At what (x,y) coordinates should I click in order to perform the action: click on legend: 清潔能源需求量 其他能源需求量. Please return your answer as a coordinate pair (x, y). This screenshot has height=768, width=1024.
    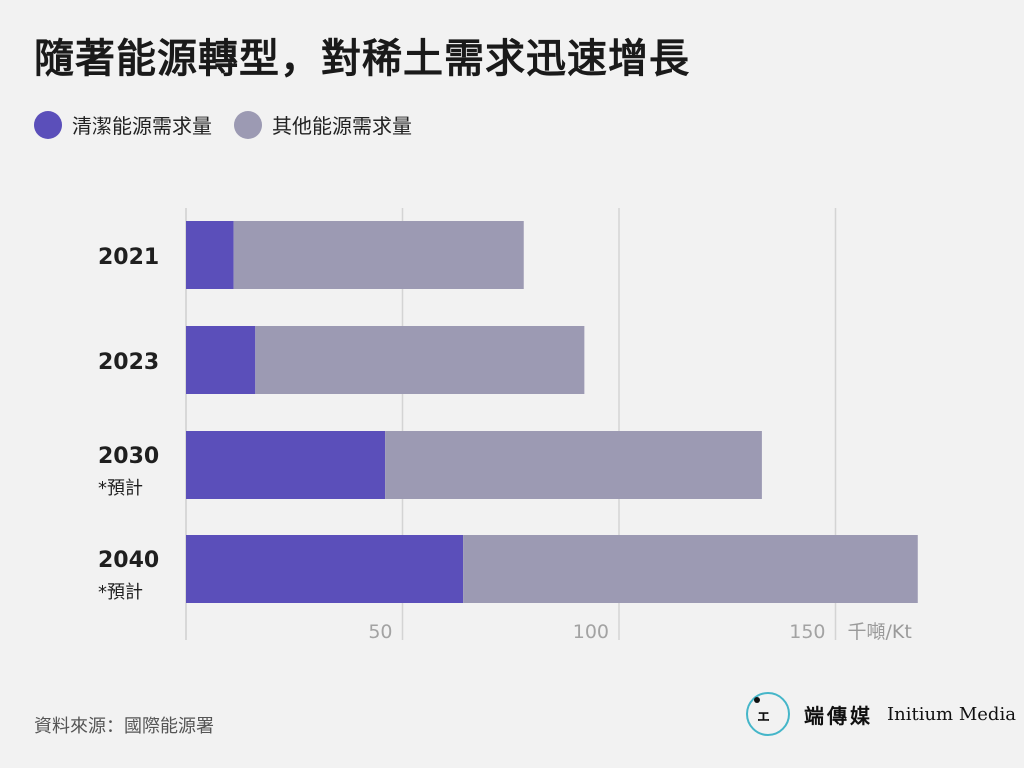
    Looking at the image, I should click on (223, 124).